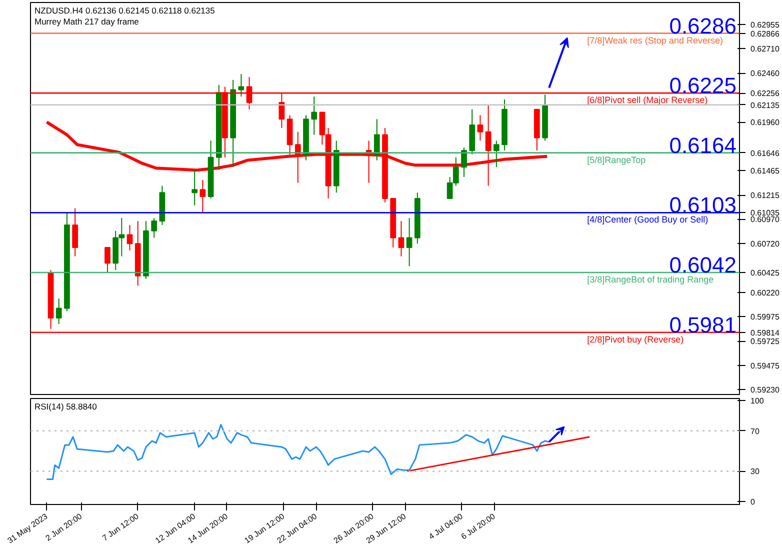 This screenshot has width=782, height=552. Describe the element at coordinates (753, 501) in the screenshot. I see `y-tick-label: 0` at that location.